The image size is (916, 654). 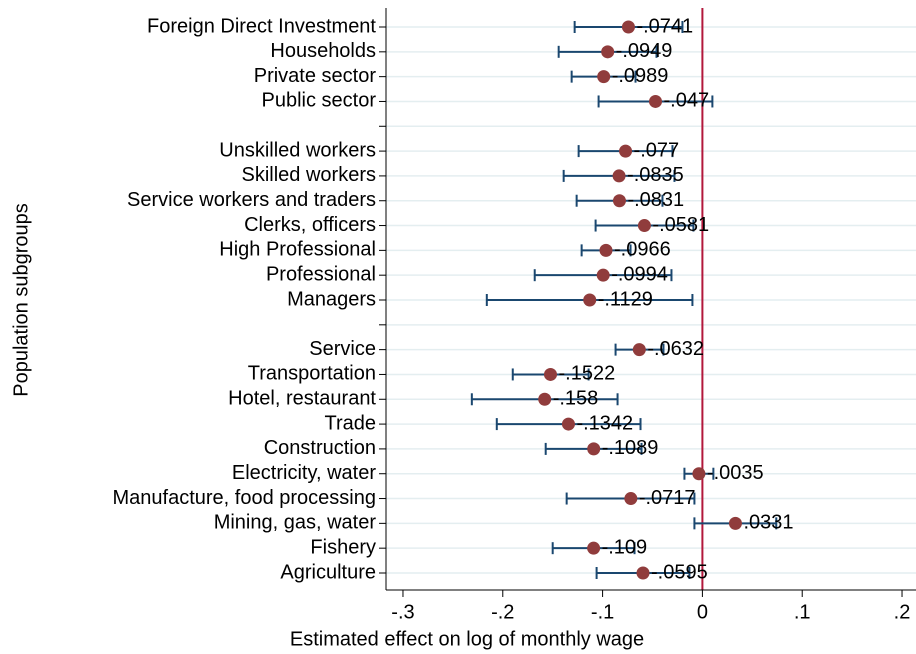 What do you see at coordinates (304, 473) in the screenshot?
I see `y-tick-label: Electricity, water` at bounding box center [304, 473].